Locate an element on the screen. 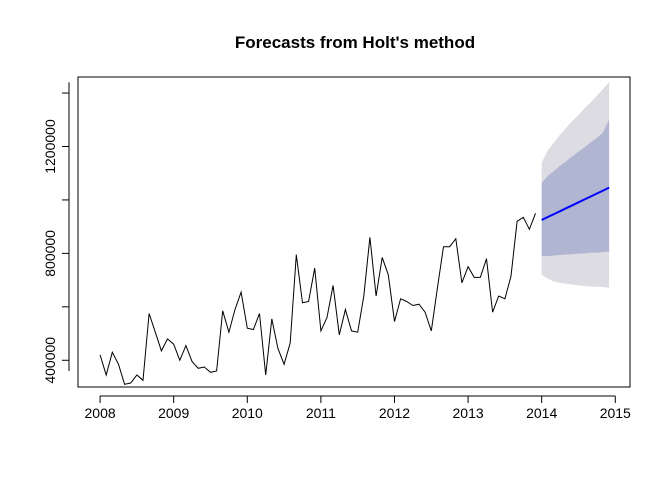 This screenshot has width=672, height=480. y-axis: 400000 800000 1200000 is located at coordinates (56, 233).